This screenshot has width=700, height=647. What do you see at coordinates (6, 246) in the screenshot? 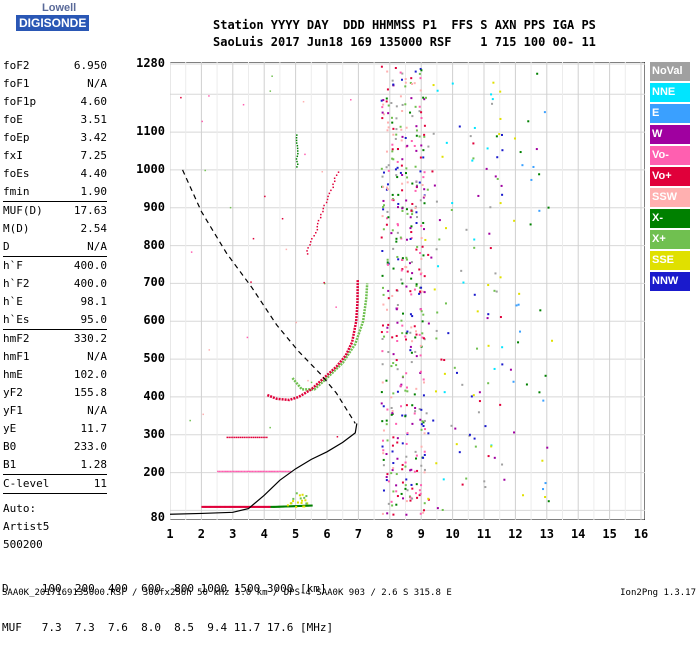
I see `param-name: D` at bounding box center [6, 246].